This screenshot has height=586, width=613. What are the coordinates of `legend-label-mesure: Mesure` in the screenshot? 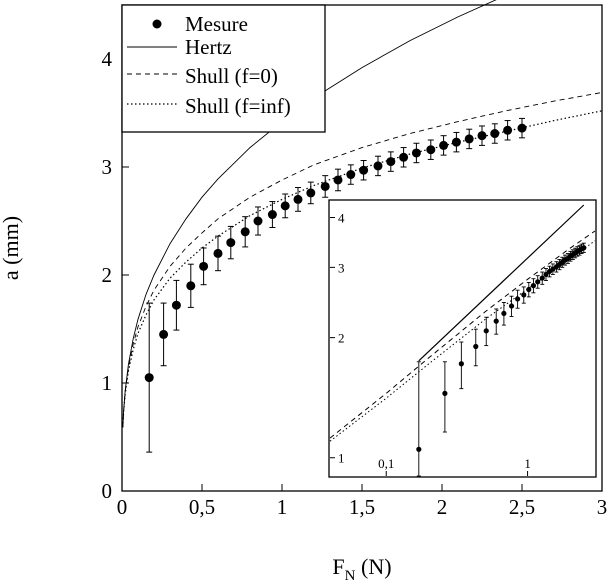 It's located at (216, 24).